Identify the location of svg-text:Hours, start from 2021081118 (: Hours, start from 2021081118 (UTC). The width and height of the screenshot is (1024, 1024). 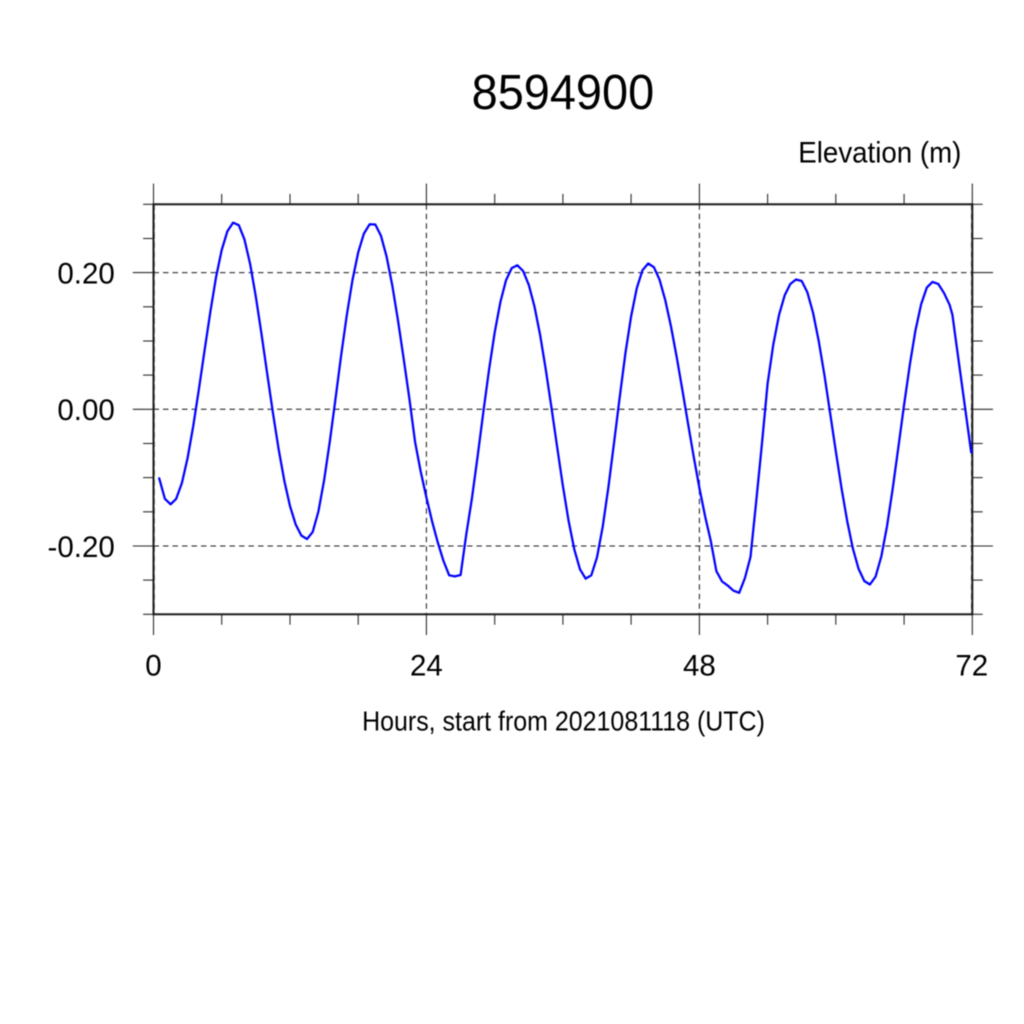
(563, 721).